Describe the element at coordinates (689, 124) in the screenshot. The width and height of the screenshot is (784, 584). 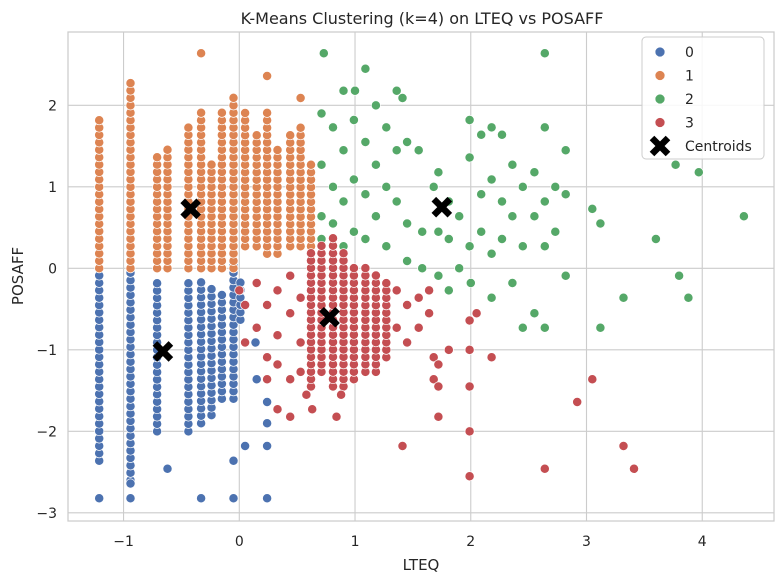
I see `legend-label: 3` at that location.